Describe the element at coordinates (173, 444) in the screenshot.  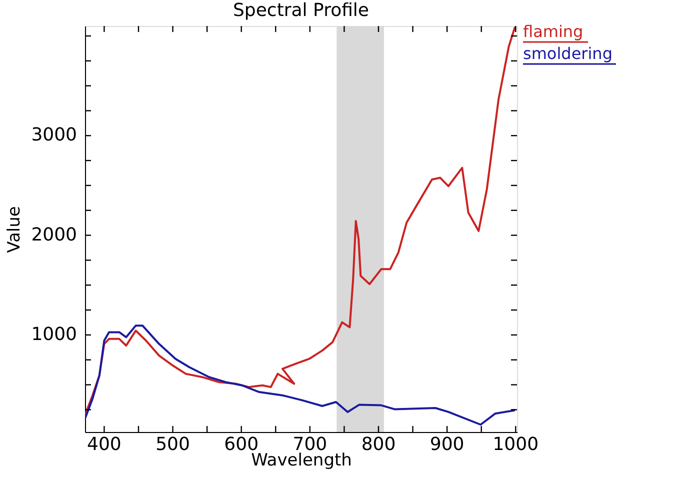
I see `x-tick-label: 500` at that location.